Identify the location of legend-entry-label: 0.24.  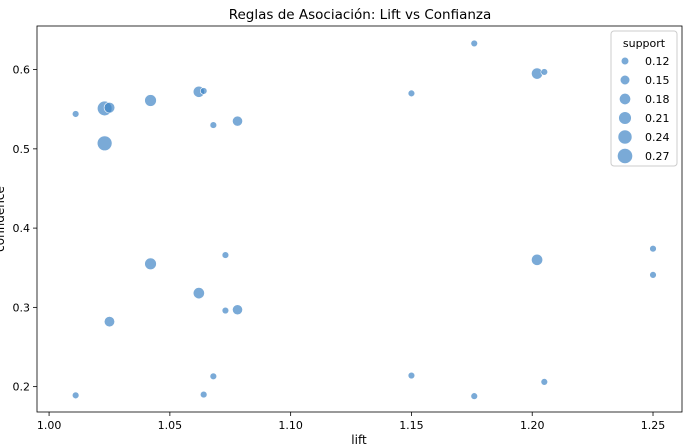
(657, 137).